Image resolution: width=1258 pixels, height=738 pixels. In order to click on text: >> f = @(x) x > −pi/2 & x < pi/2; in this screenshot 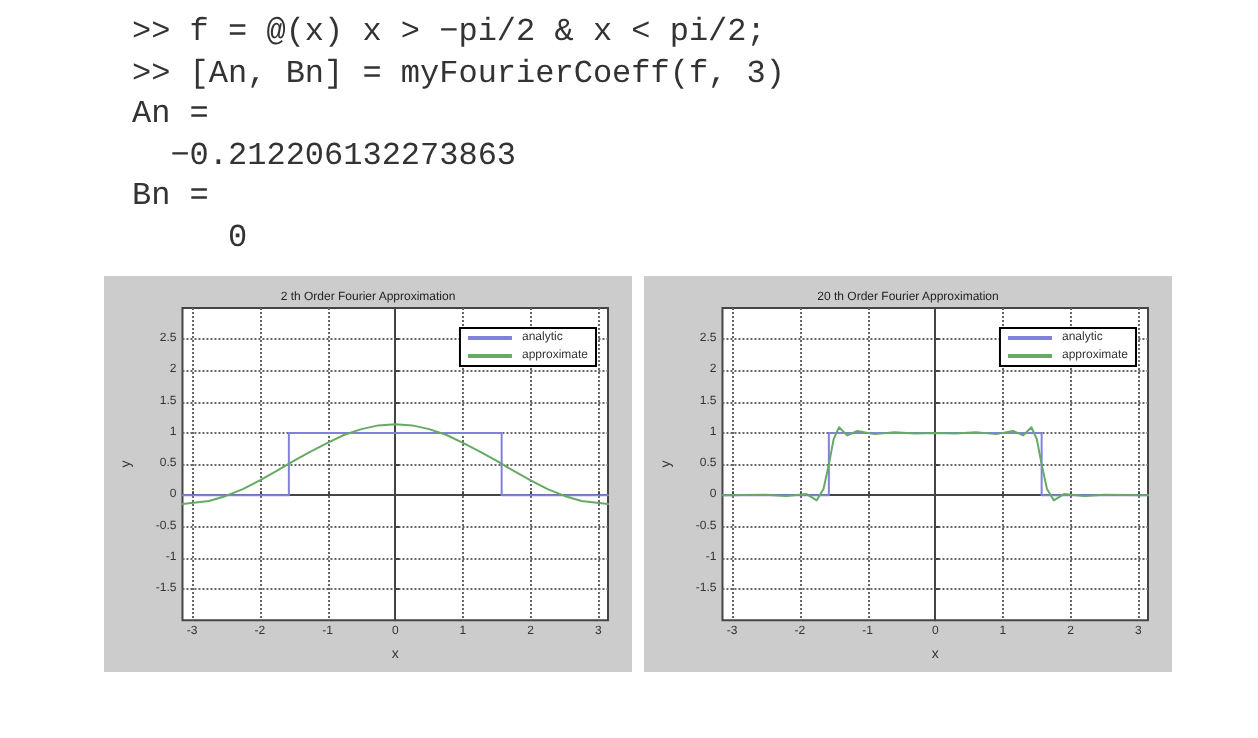, I will do `click(450, 32)`.